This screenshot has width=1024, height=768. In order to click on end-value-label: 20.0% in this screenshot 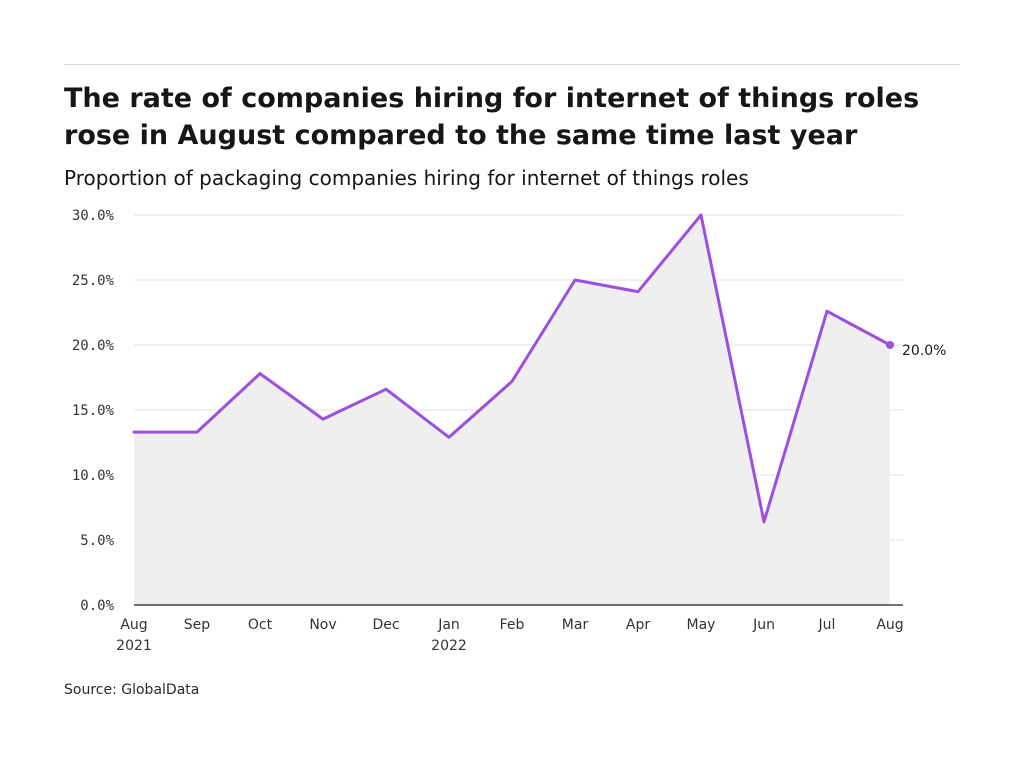, I will do `click(924, 351)`.